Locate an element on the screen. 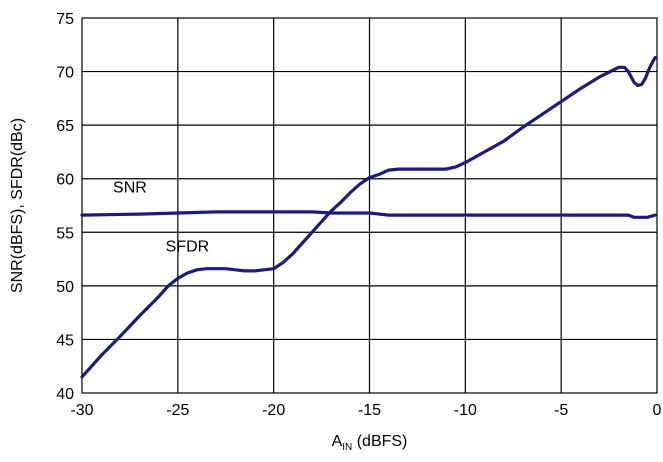 The image size is (663, 462). y-tick-label: 45 is located at coordinates (65, 340).